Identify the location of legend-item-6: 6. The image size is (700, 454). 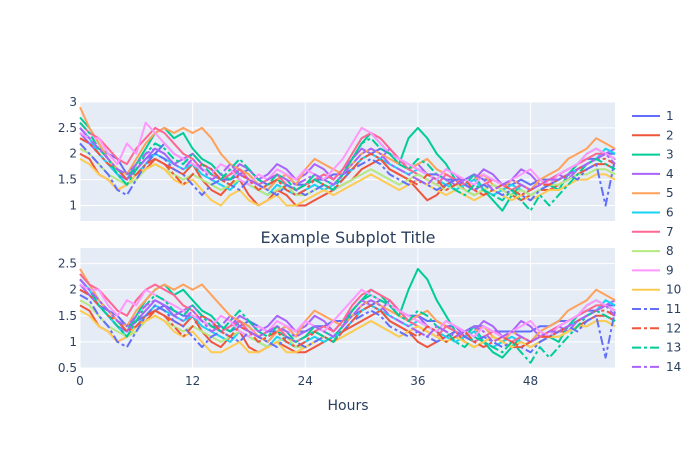
(653, 213).